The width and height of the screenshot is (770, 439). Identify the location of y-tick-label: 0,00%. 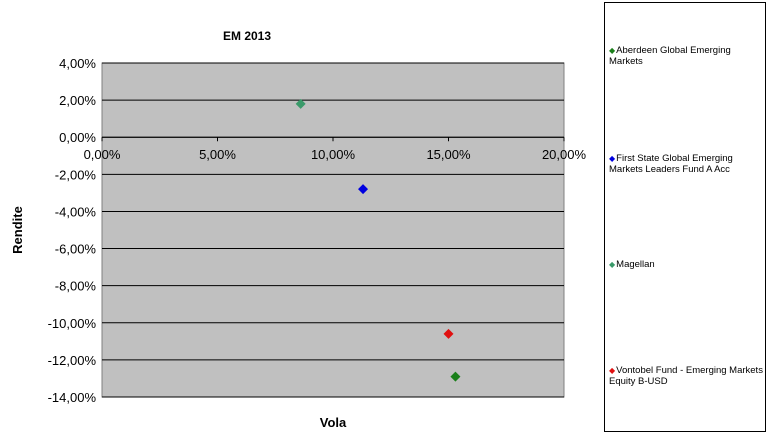
(77, 137).